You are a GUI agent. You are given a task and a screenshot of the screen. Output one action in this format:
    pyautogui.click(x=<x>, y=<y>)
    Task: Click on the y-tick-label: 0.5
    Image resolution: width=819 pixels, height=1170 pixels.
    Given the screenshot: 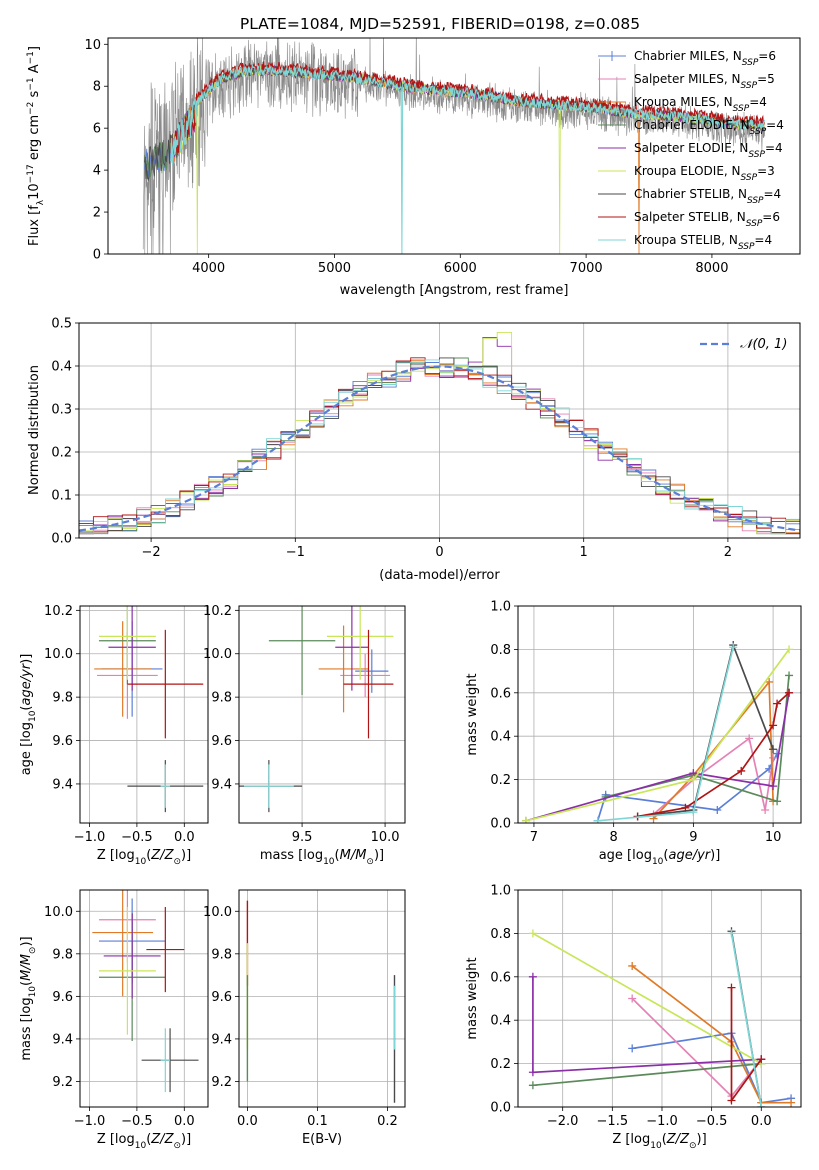 What is the action you would take?
    pyautogui.click(x=61, y=324)
    